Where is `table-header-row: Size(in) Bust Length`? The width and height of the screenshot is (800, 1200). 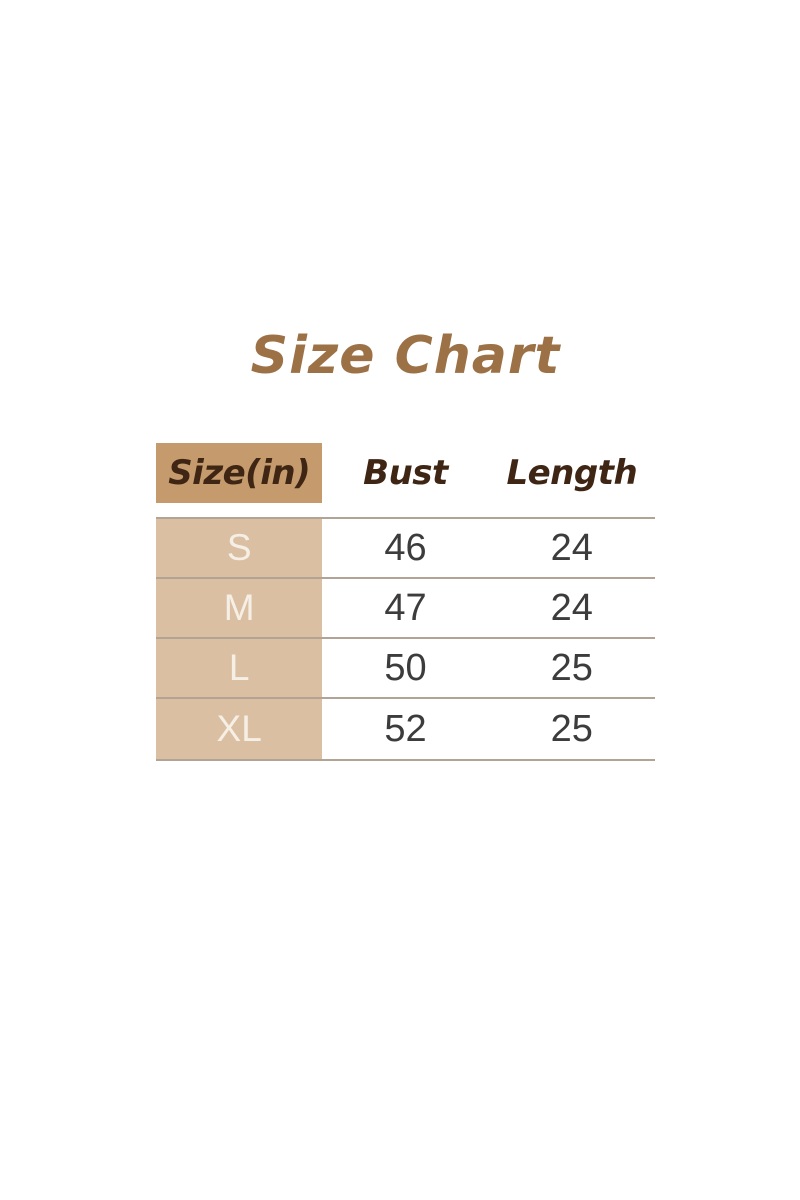 table-header-row: Size(in) Bust Length is located at coordinates (405, 473).